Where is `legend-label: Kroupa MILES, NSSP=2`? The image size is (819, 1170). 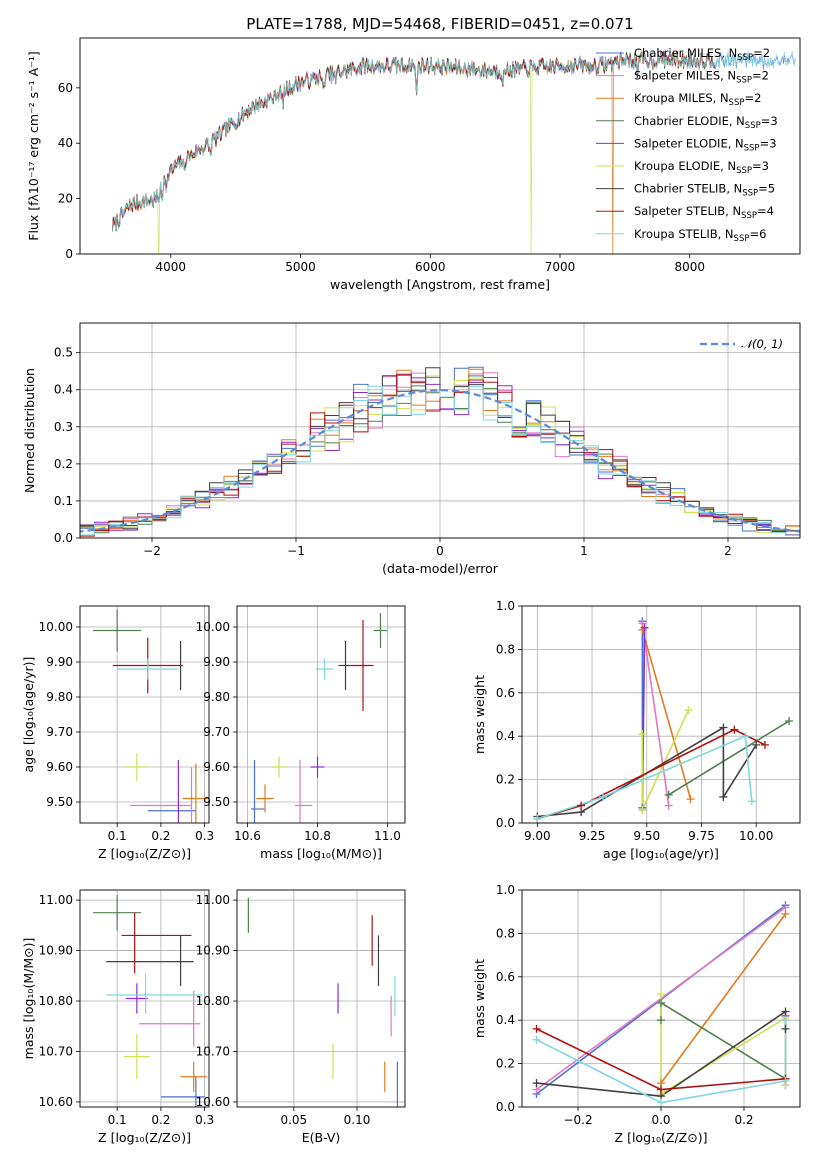
legend-label: Kroupa MILES, NSSP=2 is located at coordinates (697, 99).